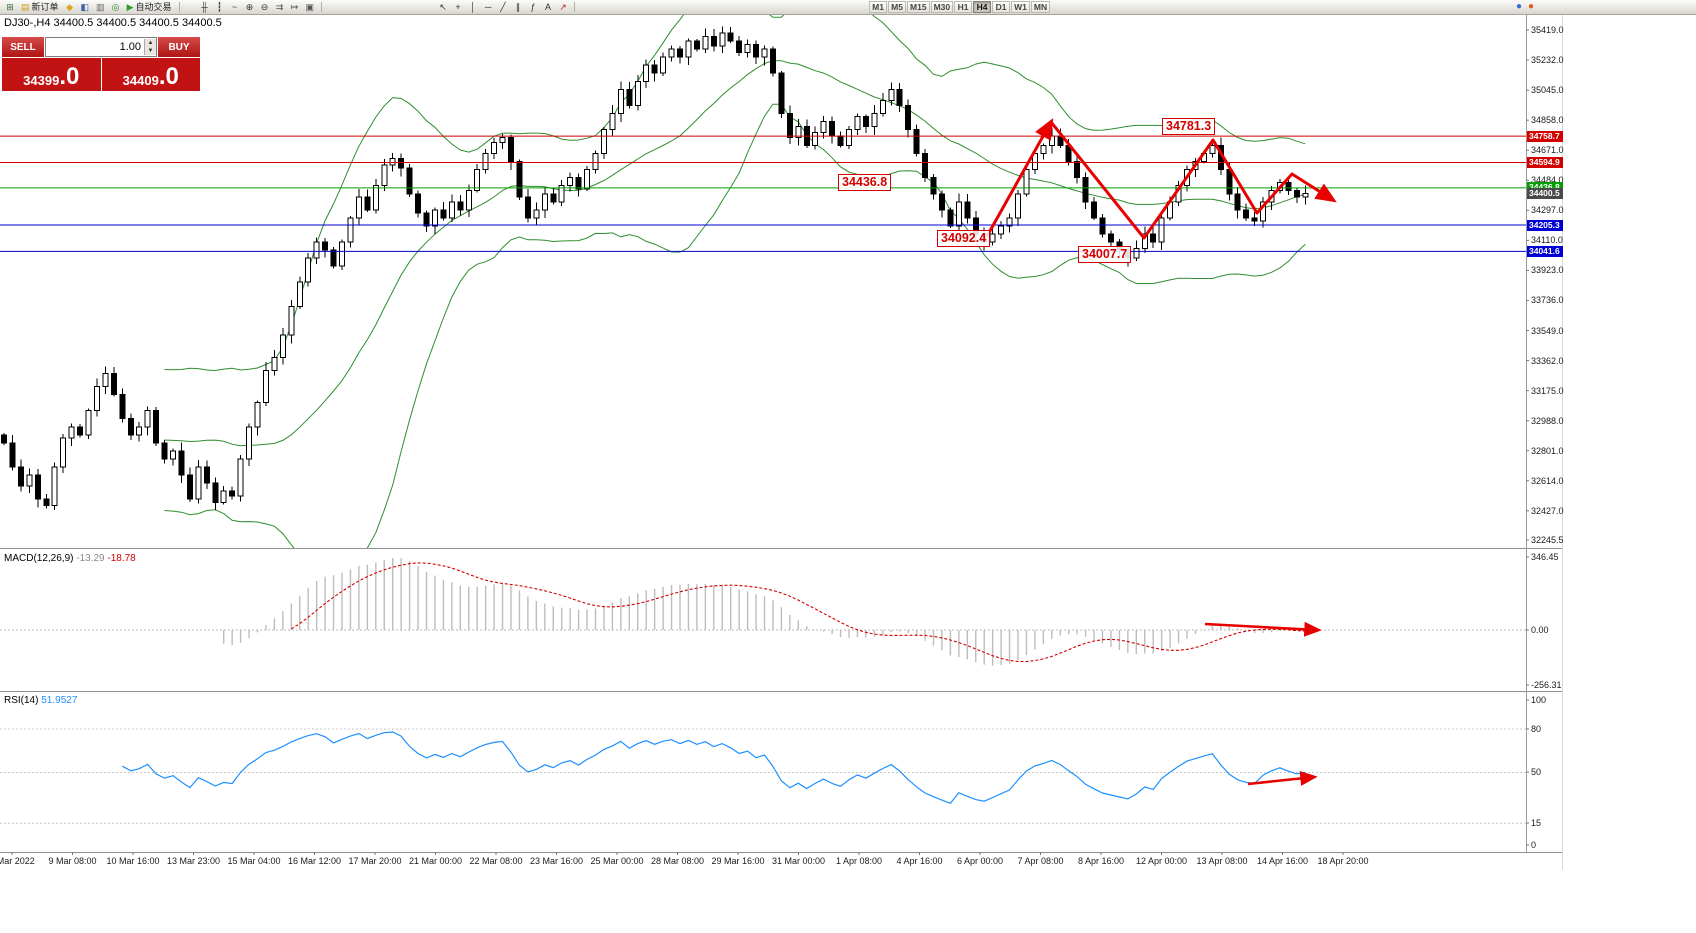 Image resolution: width=1696 pixels, height=933 pixels. I want to click on timeframe-w1-button: W1, so click(1020, 7).